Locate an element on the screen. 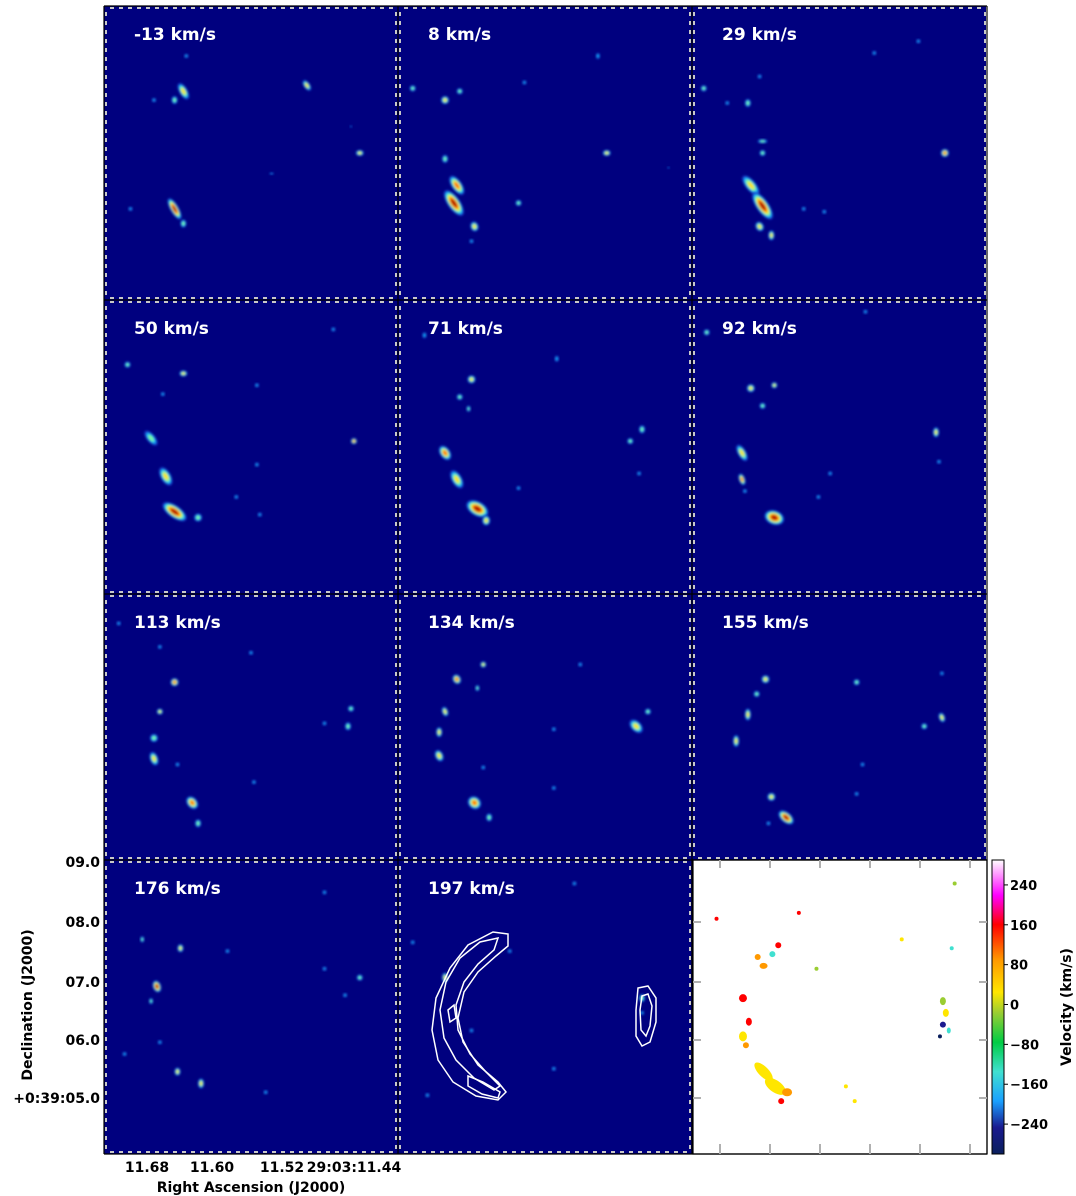 This screenshot has height=1196, width=1076. x-tick-label: 11.68 is located at coordinates (147, 1168).